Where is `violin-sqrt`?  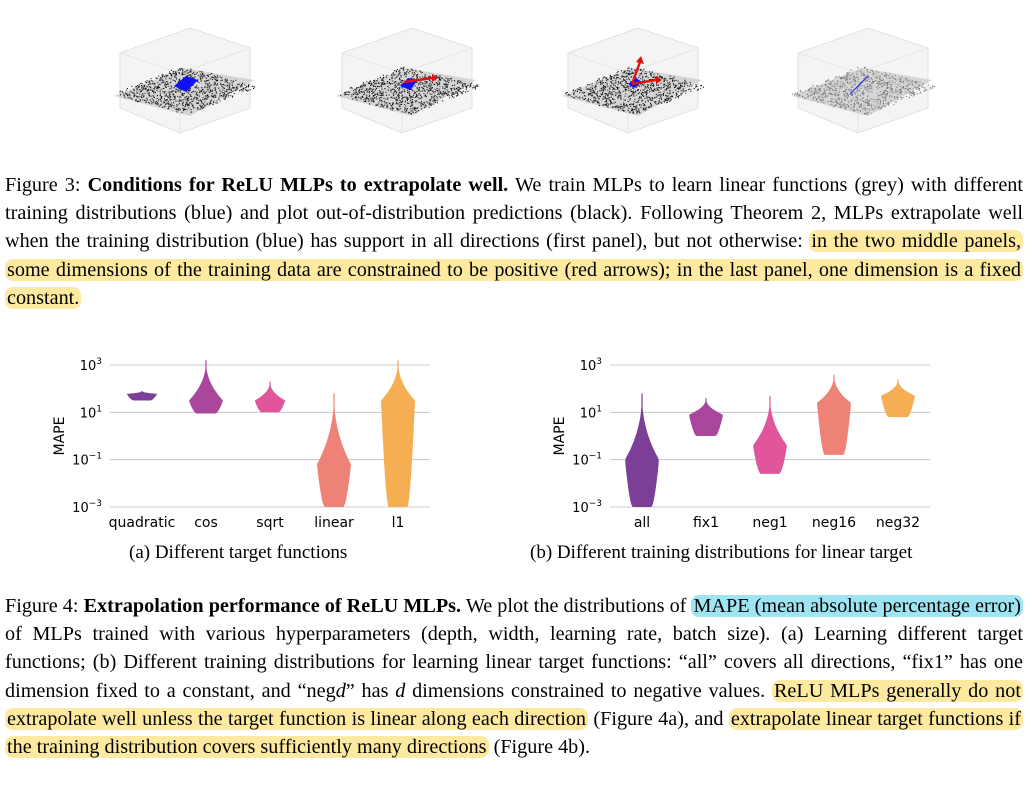 violin-sqrt is located at coordinates (270, 397).